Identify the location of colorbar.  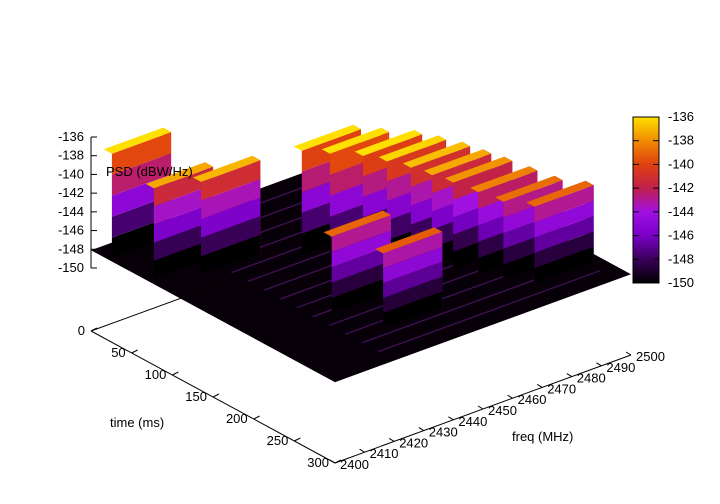
(646, 200).